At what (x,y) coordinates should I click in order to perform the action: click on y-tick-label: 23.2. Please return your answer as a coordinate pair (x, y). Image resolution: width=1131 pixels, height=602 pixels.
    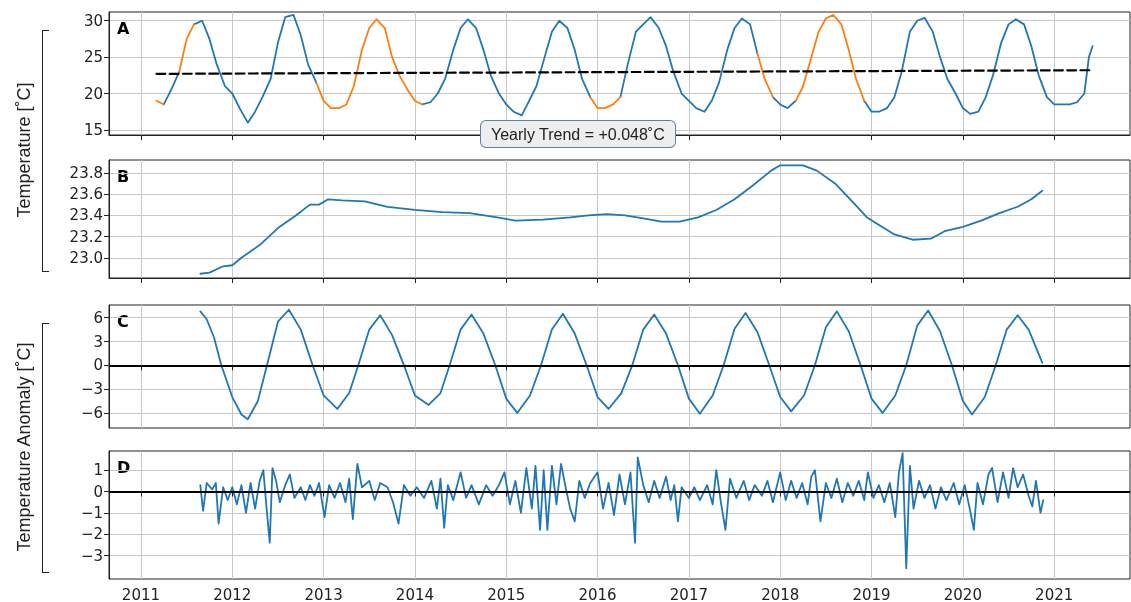
    Looking at the image, I should click on (86, 236).